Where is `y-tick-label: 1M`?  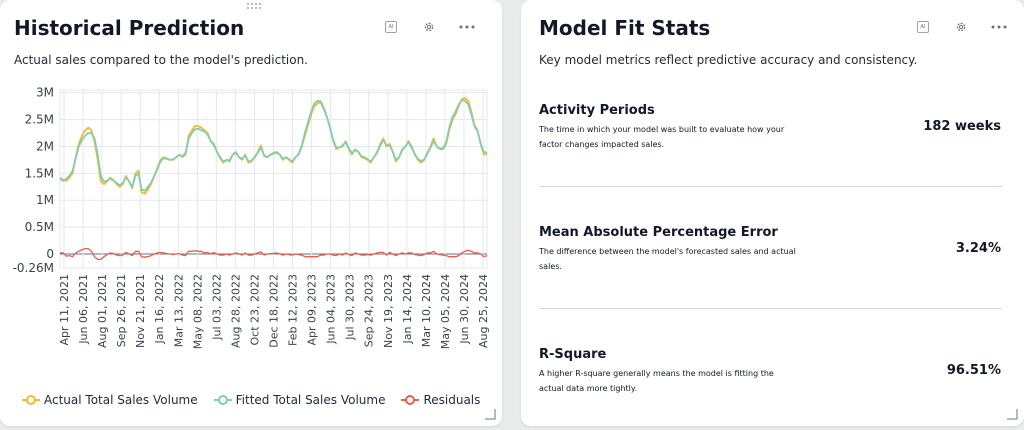 y-tick-label: 1M is located at coordinates (45, 200).